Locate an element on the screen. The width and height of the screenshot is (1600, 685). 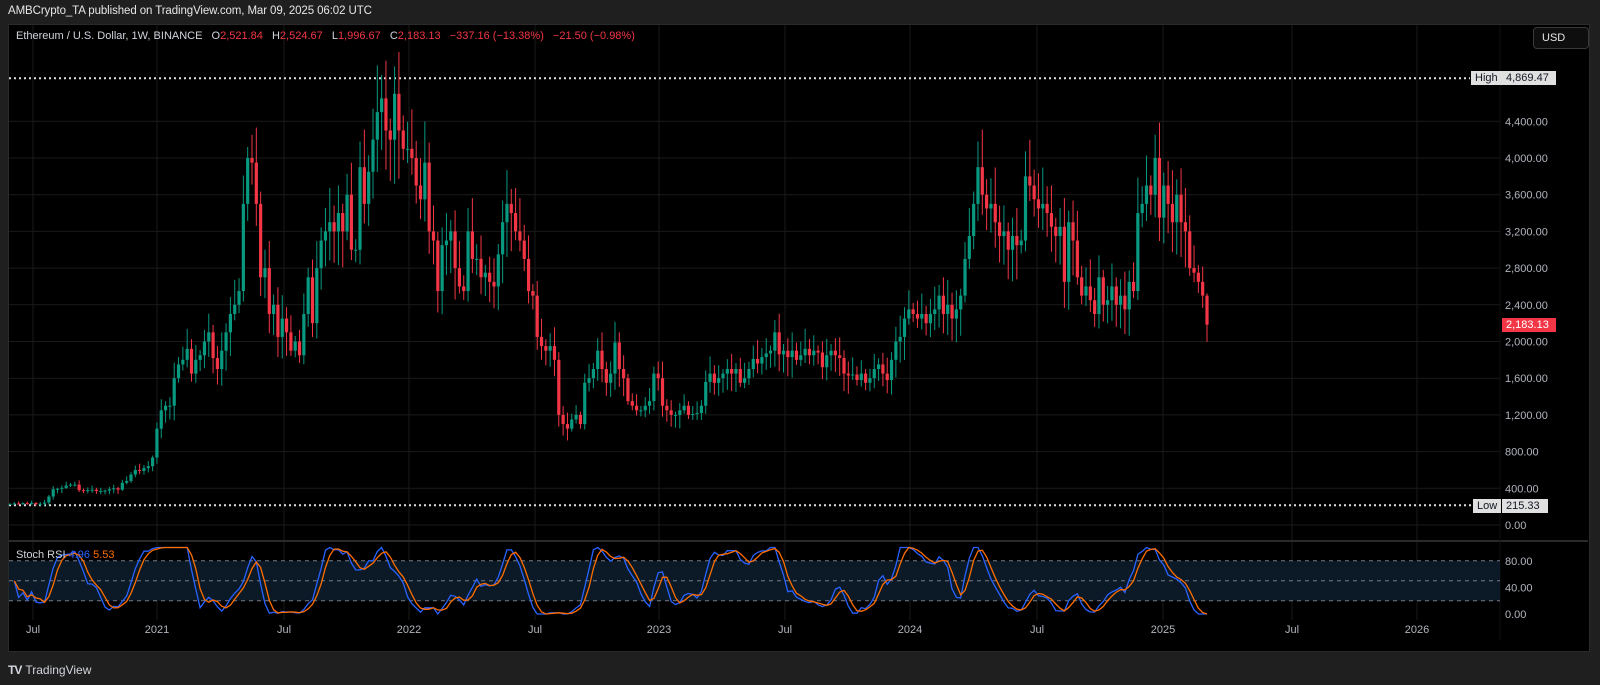
tradingview-brand: TradingView is located at coordinates (58, 670).